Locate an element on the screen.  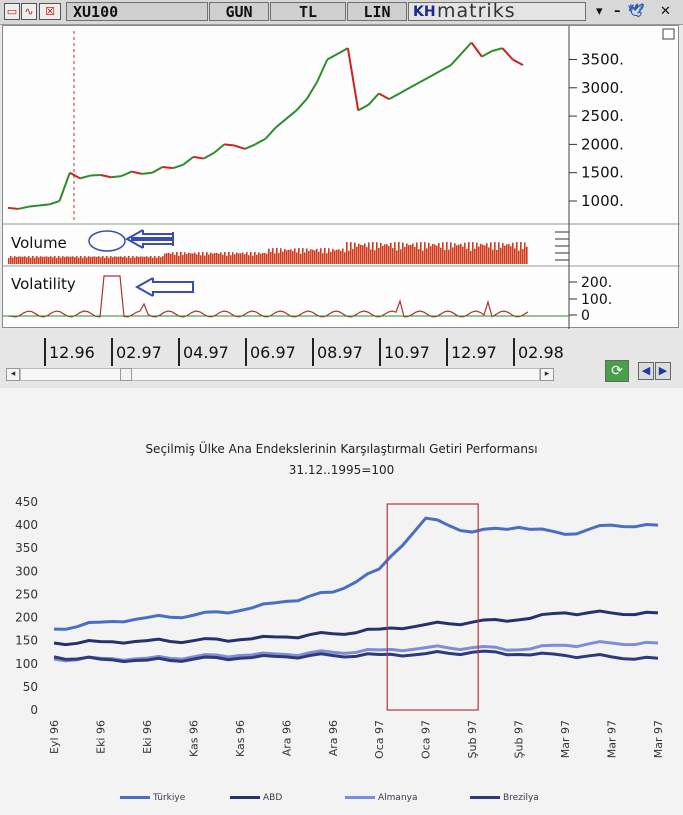
price-tick-label: 1500. is located at coordinates (602, 173).